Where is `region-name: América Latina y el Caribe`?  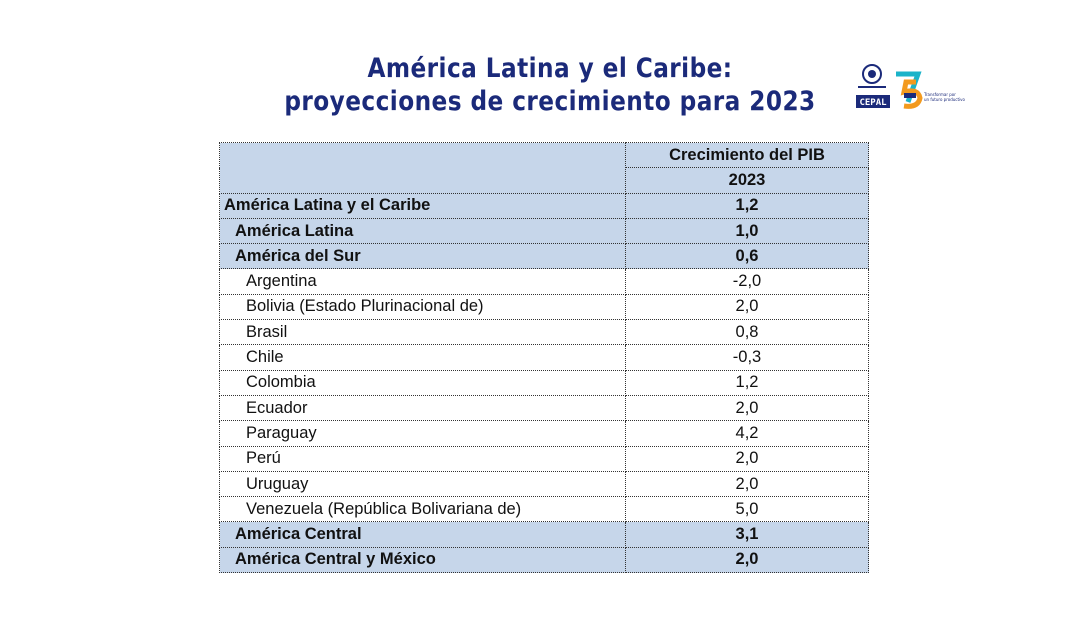
region-name: América Latina y el Caribe is located at coordinates (422, 205).